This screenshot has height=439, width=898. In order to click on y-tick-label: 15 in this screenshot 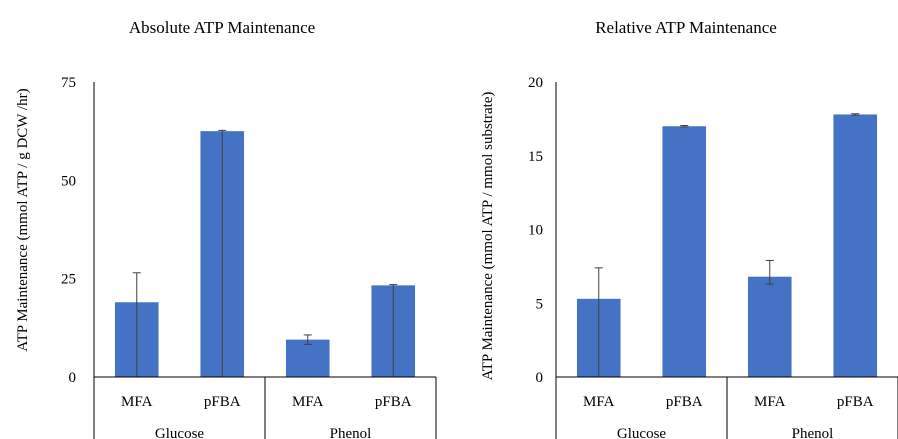, I will do `click(535, 157)`.